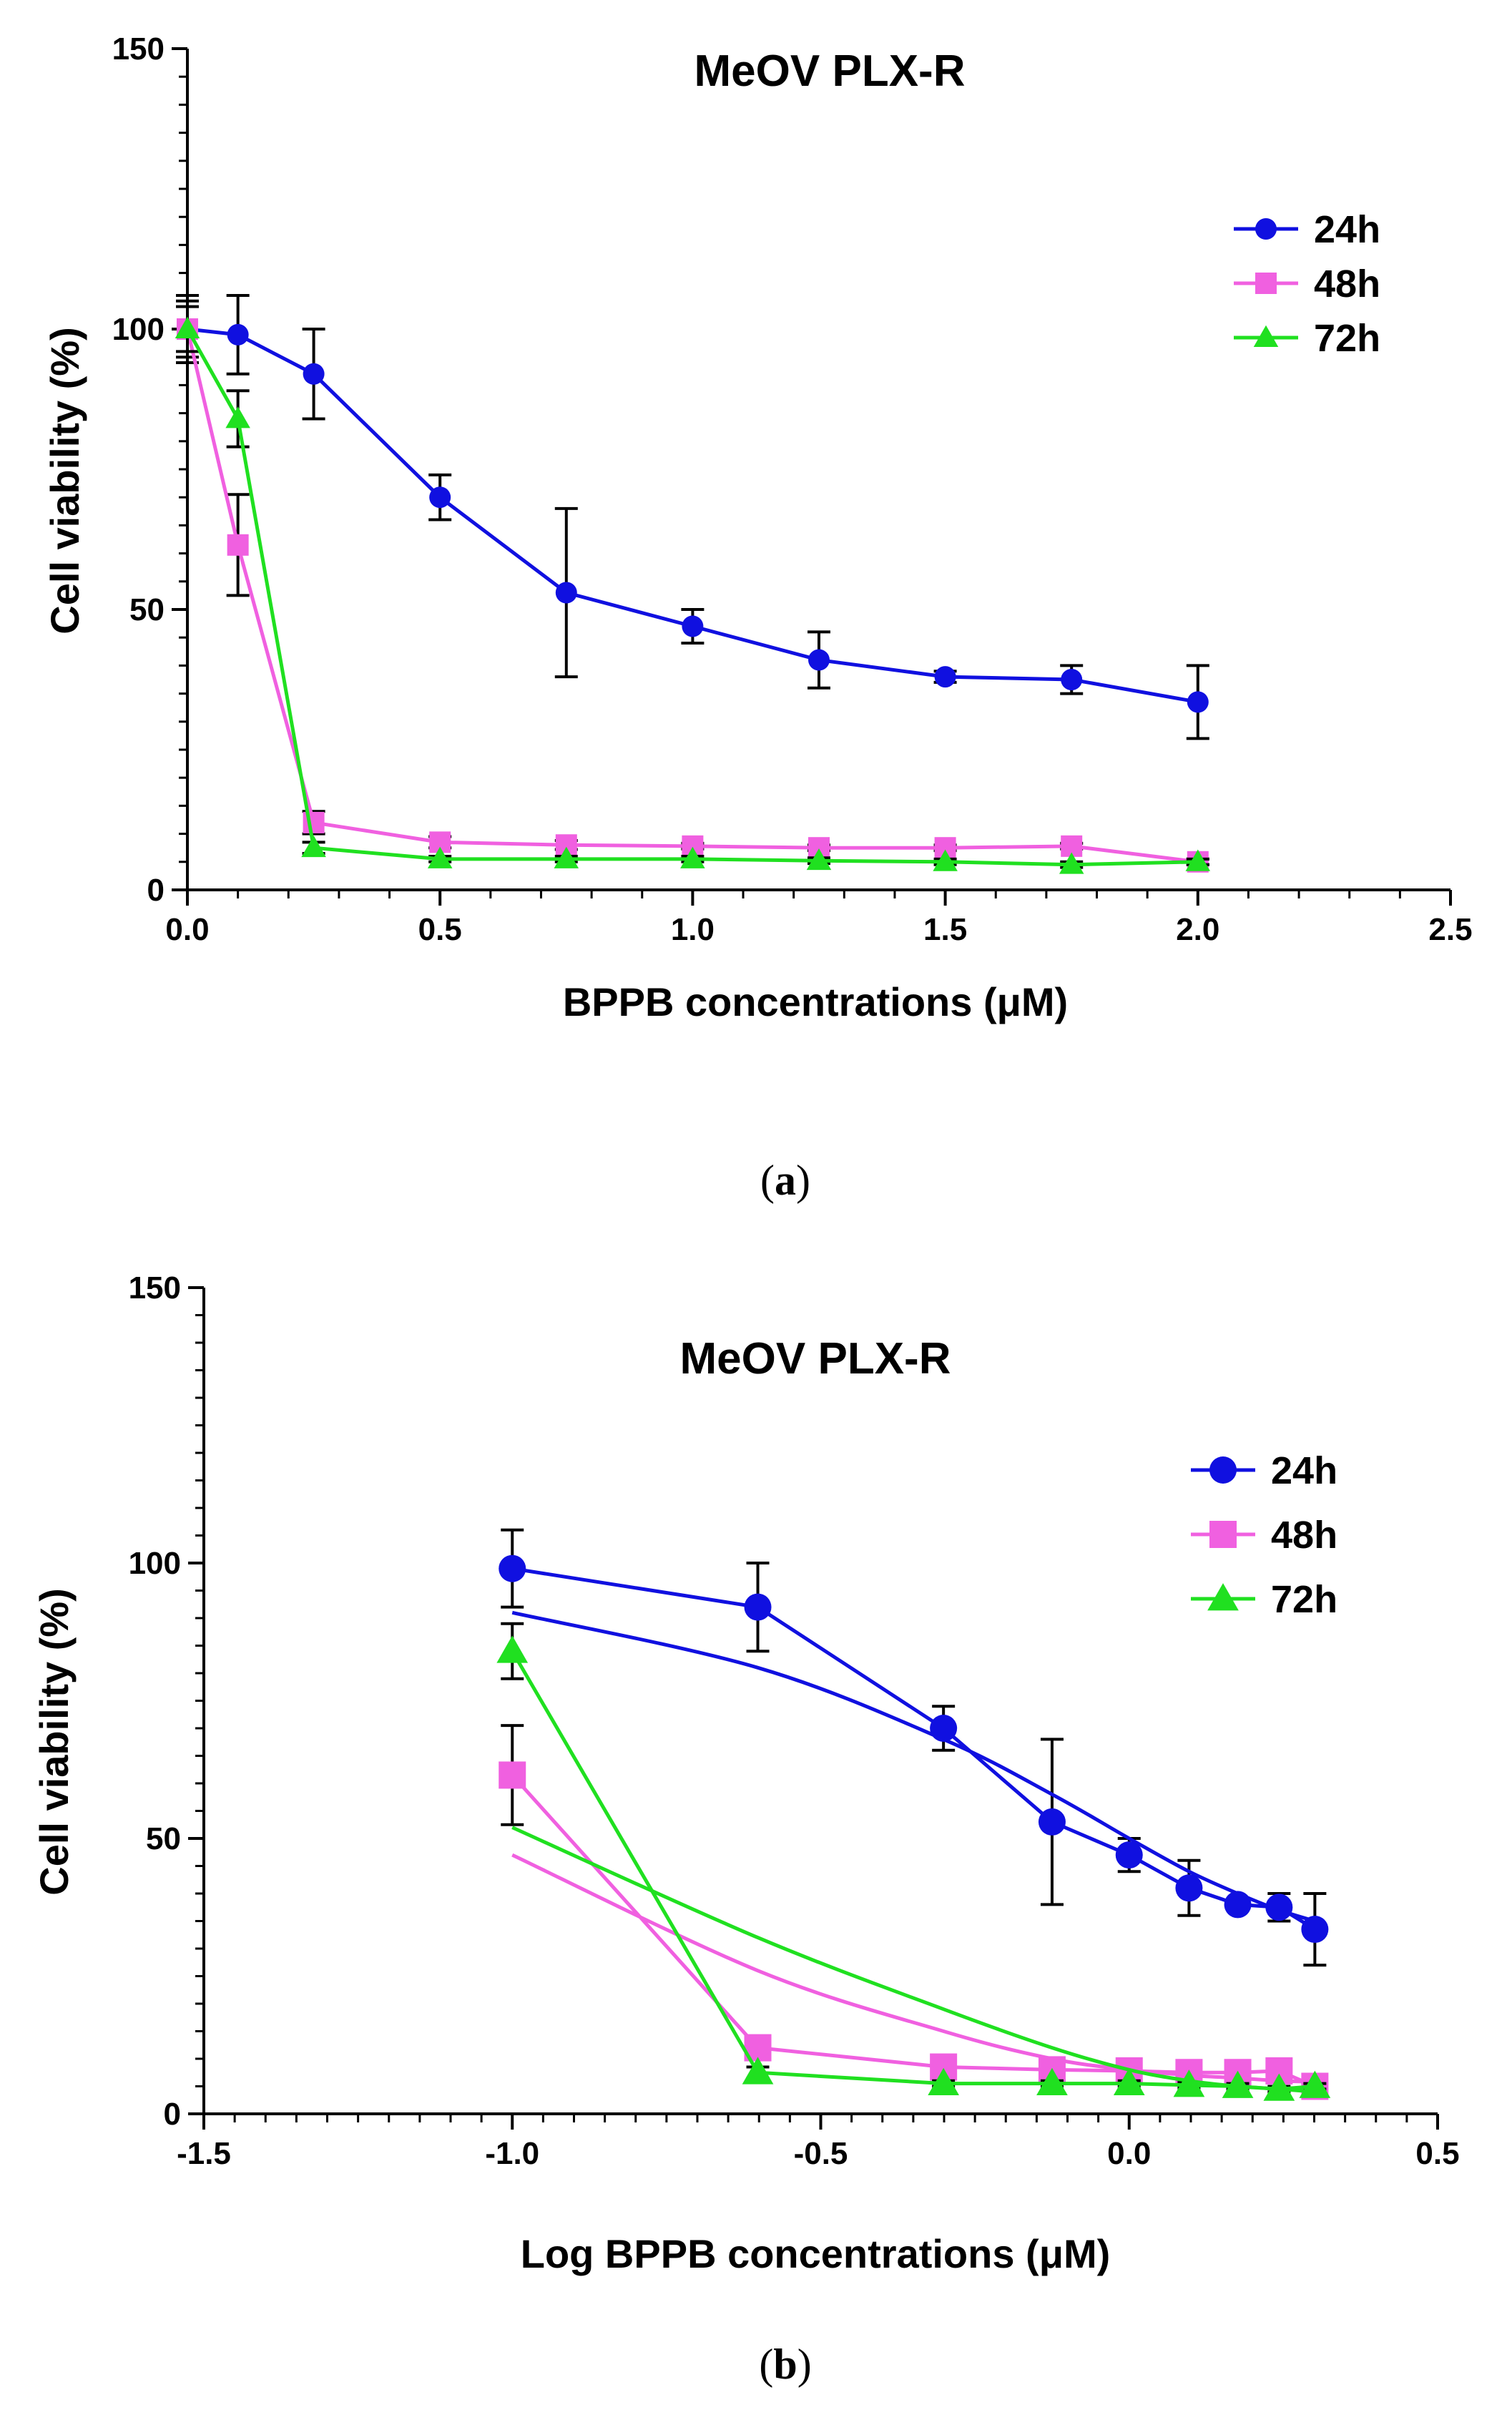  What do you see at coordinates (147, 609) in the screenshot?
I see `chart-a-y-tick-label: 50` at bounding box center [147, 609].